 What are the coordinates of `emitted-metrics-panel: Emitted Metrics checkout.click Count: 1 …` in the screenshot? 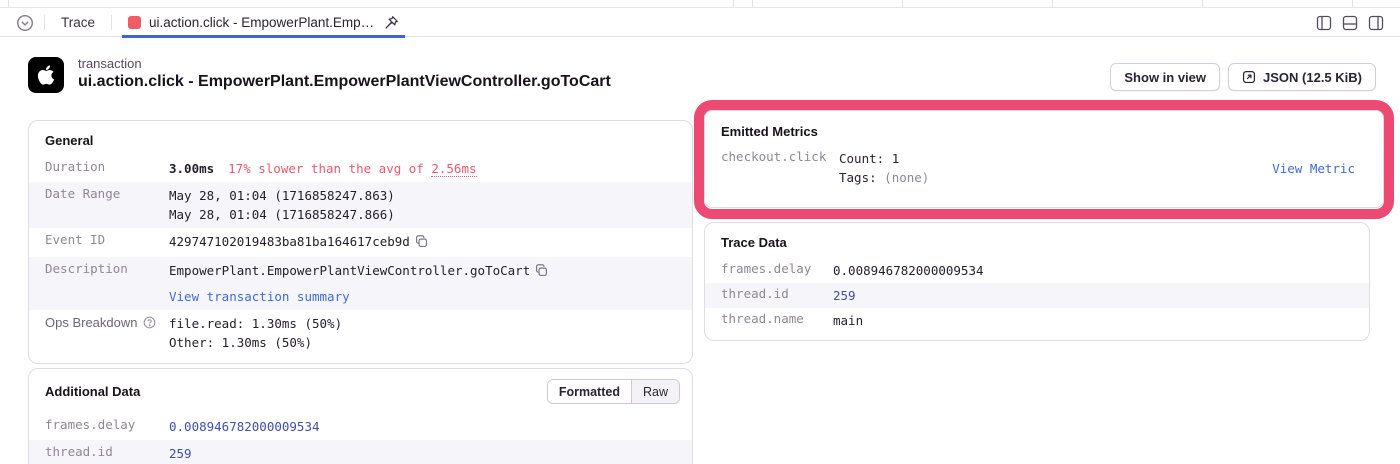 It's located at (1044, 159).